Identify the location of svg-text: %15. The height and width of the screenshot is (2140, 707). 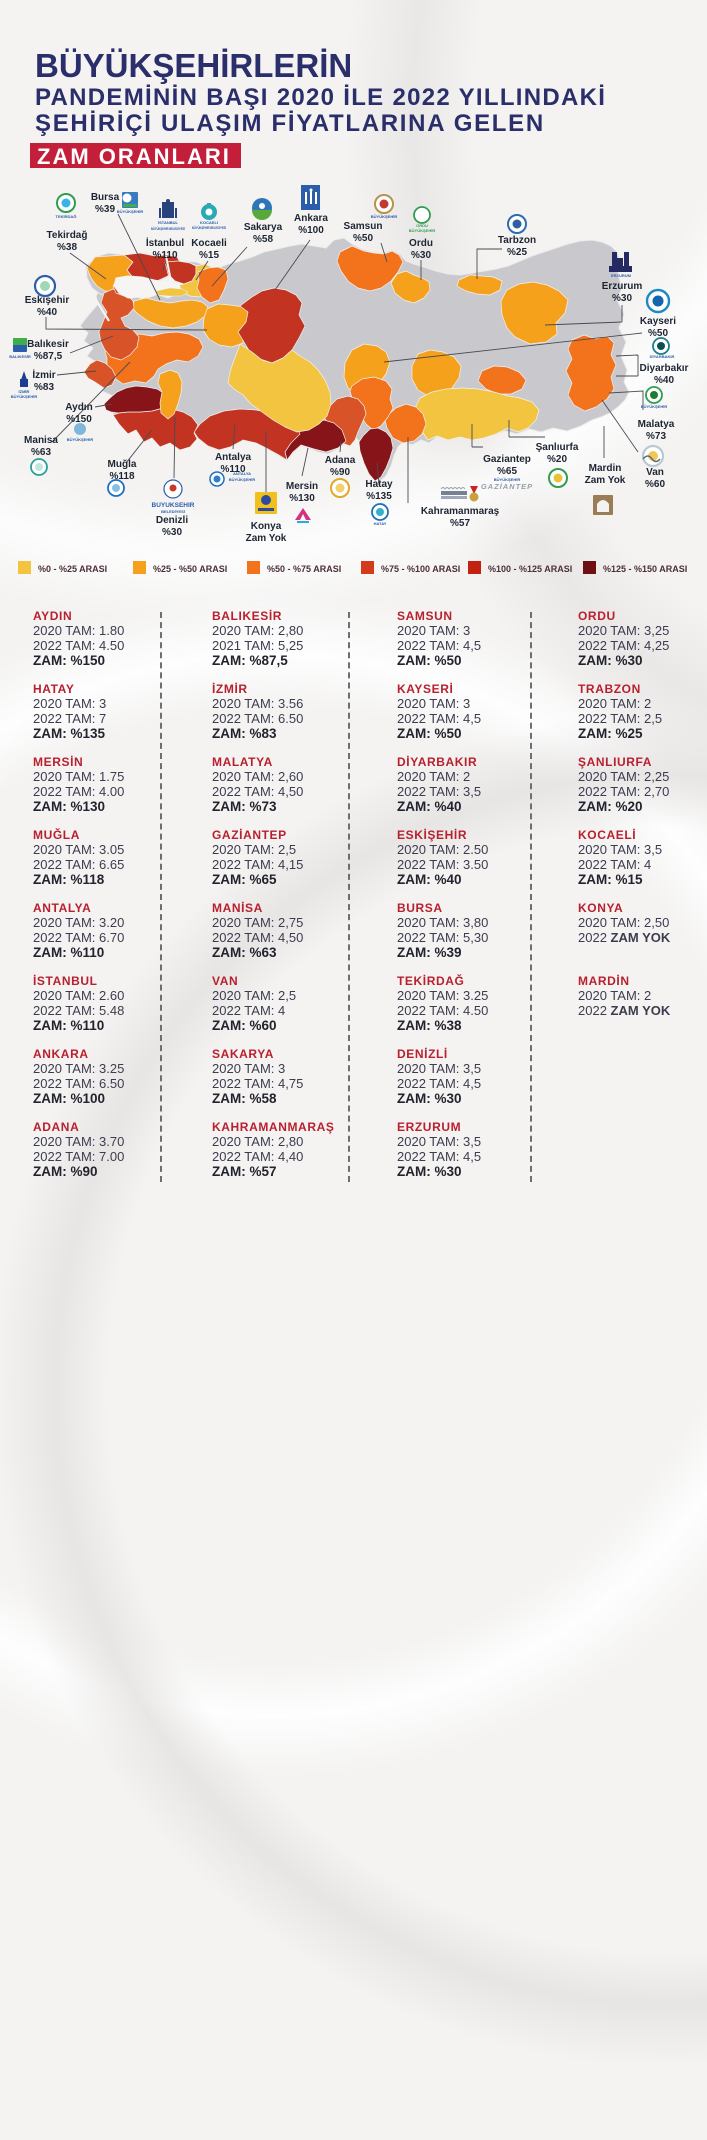
(209, 255).